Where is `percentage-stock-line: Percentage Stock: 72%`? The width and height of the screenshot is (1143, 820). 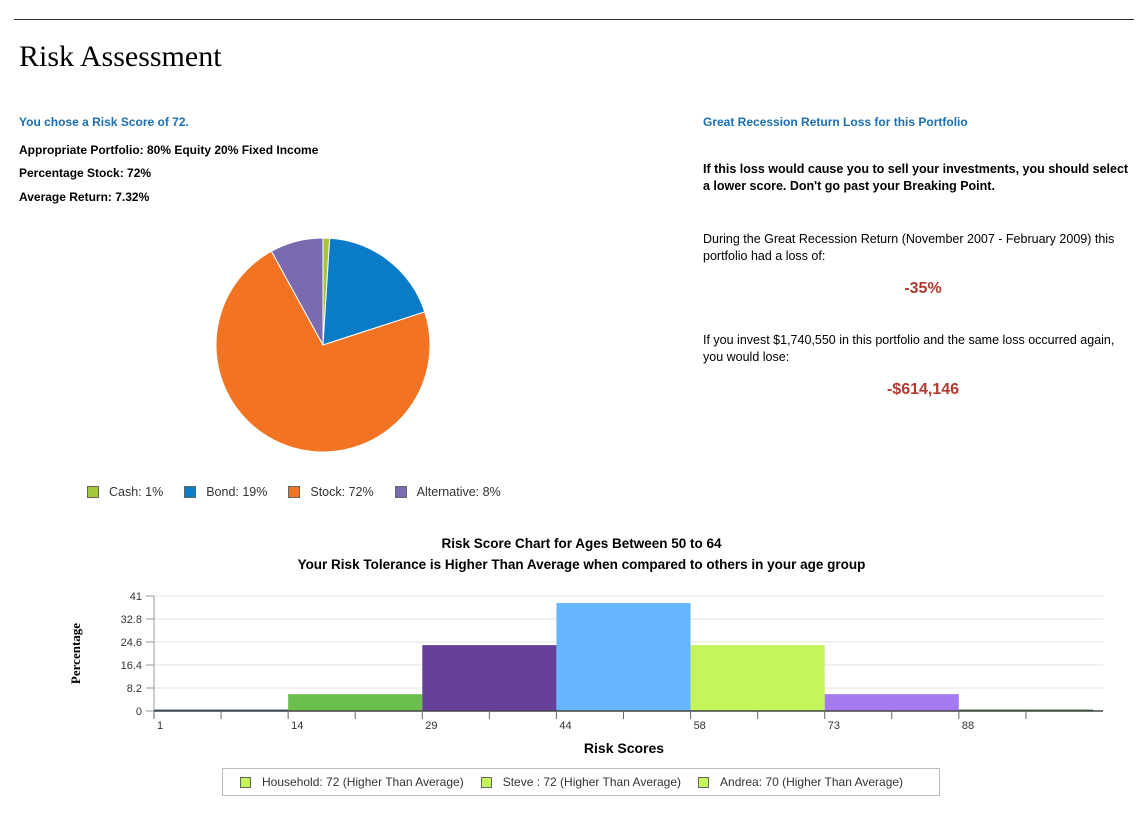 percentage-stock-line: Percentage Stock: 72% is located at coordinates (85, 173).